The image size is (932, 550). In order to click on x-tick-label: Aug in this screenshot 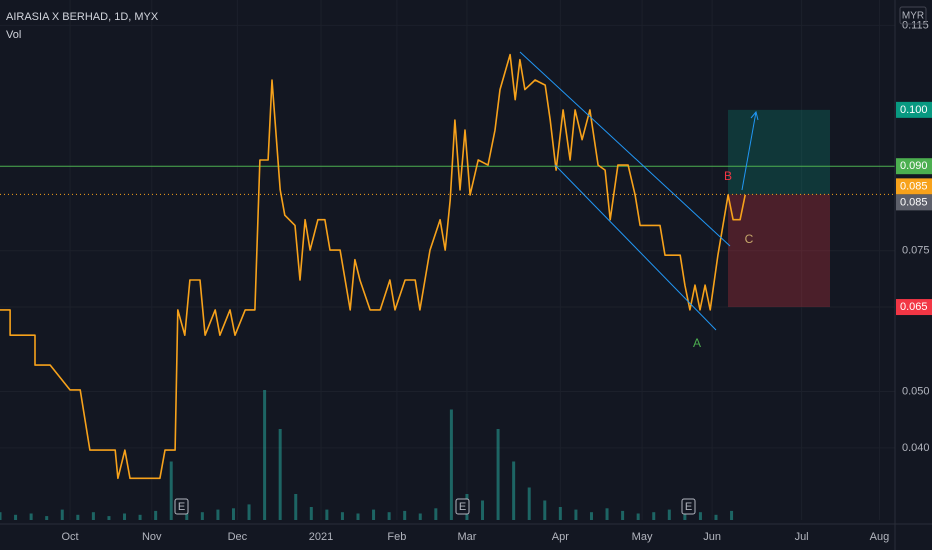, I will do `click(880, 537)`.